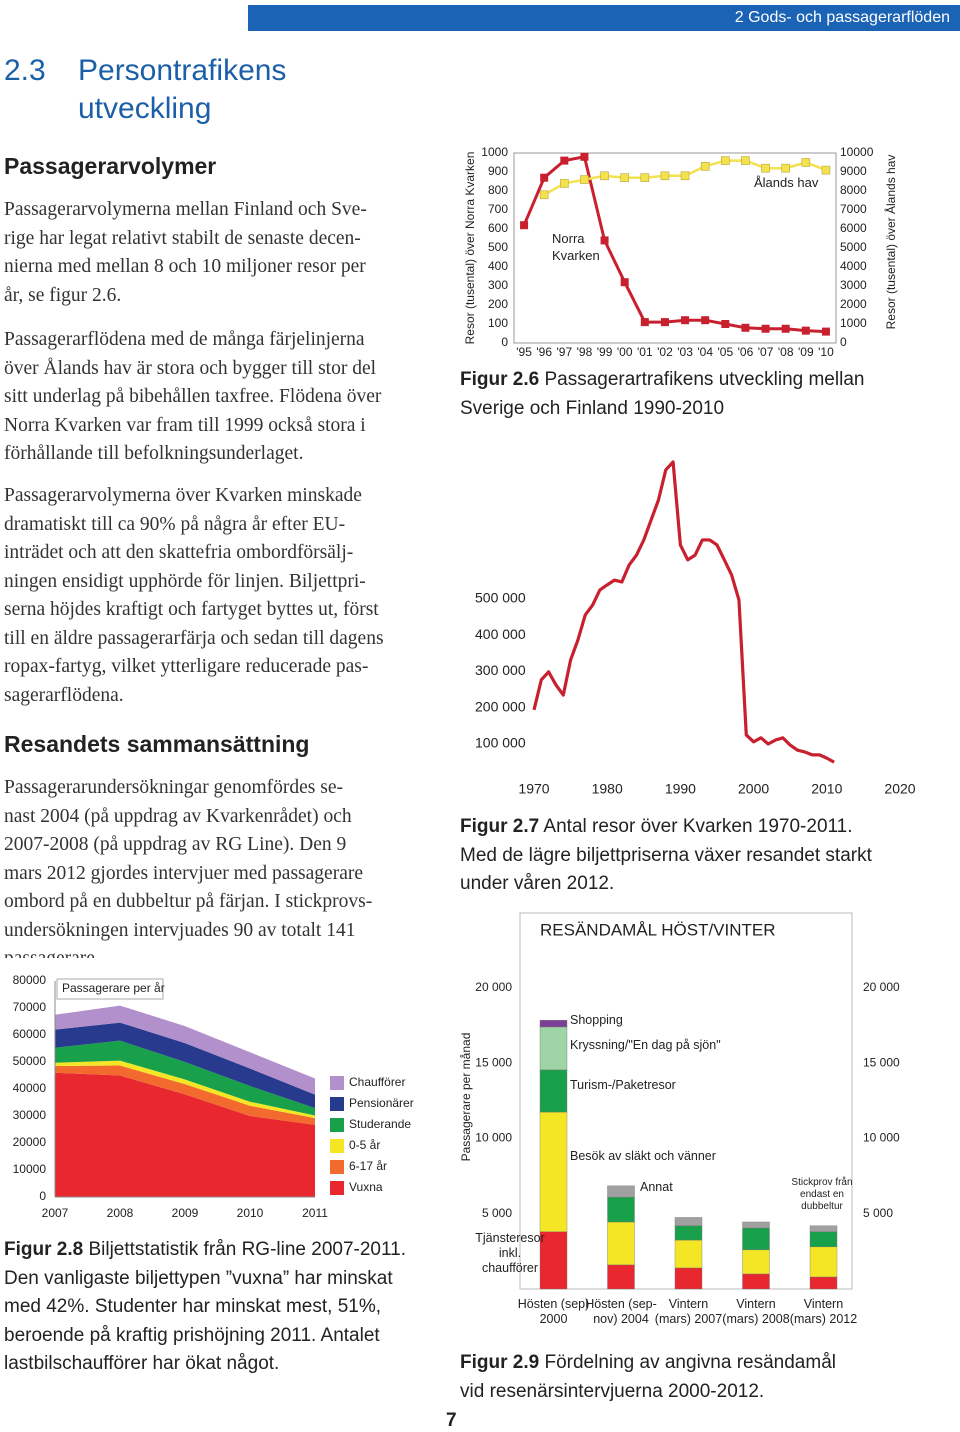  What do you see at coordinates (229, 951) in the screenshot?
I see `text-line: passagerare.` at bounding box center [229, 951].